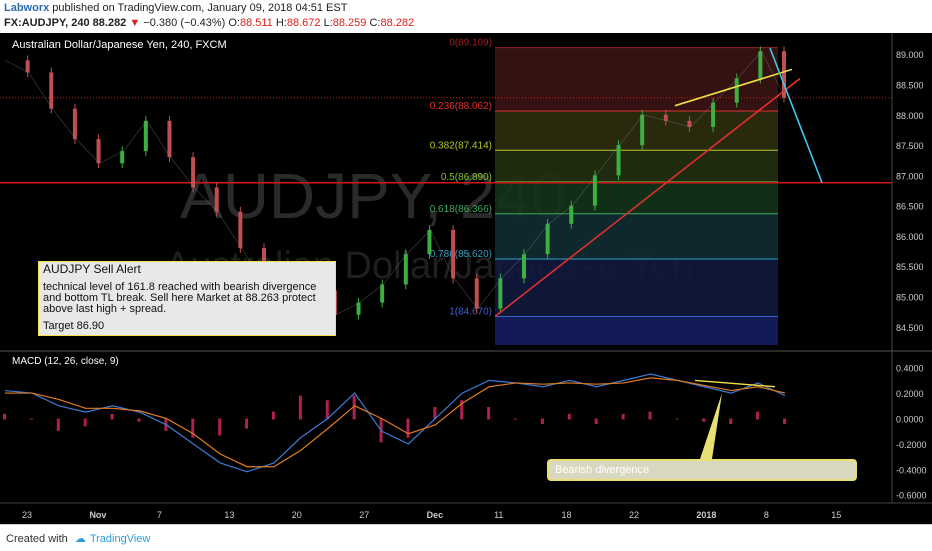  Describe the element at coordinates (910, 85) in the screenshot. I see `price-tick-label: 88.500` at that location.